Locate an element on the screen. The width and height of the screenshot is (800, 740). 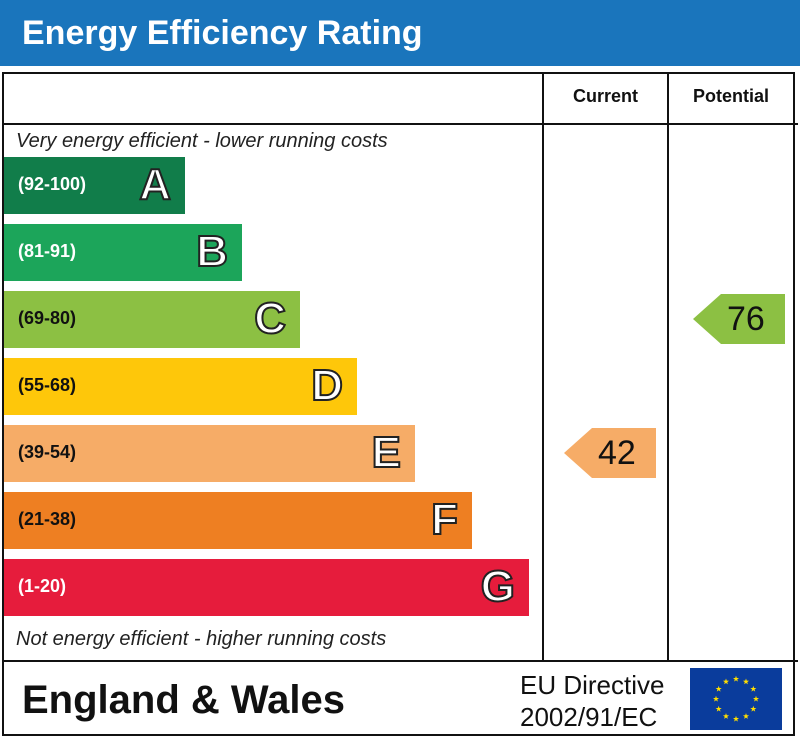
chart-title: Energy Efficiency Rating is located at coordinates (222, 33).